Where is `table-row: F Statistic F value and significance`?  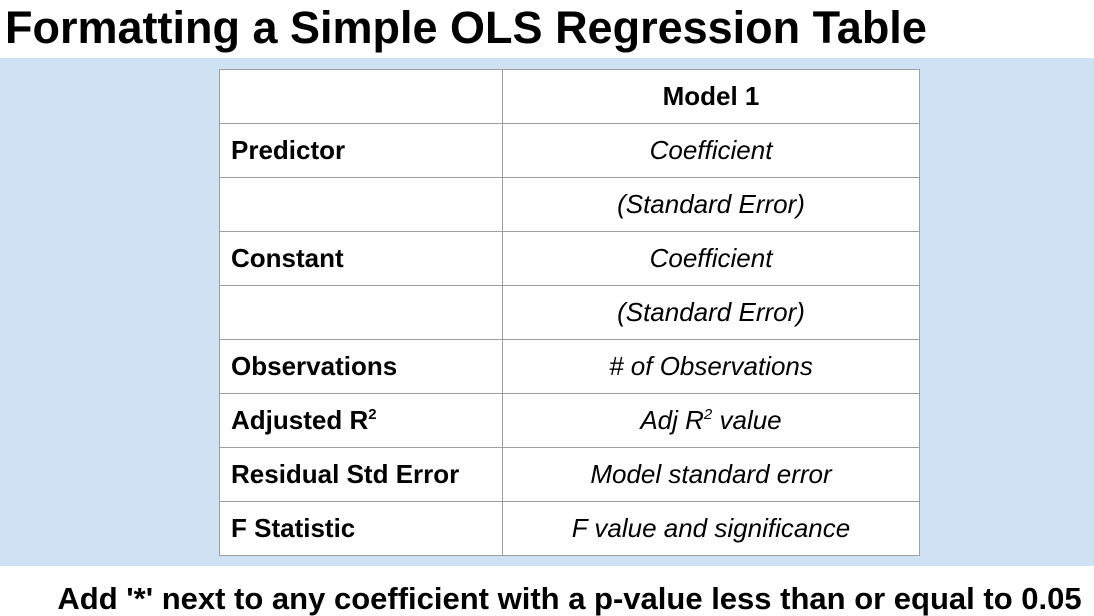 table-row: F Statistic F value and significance is located at coordinates (569, 528).